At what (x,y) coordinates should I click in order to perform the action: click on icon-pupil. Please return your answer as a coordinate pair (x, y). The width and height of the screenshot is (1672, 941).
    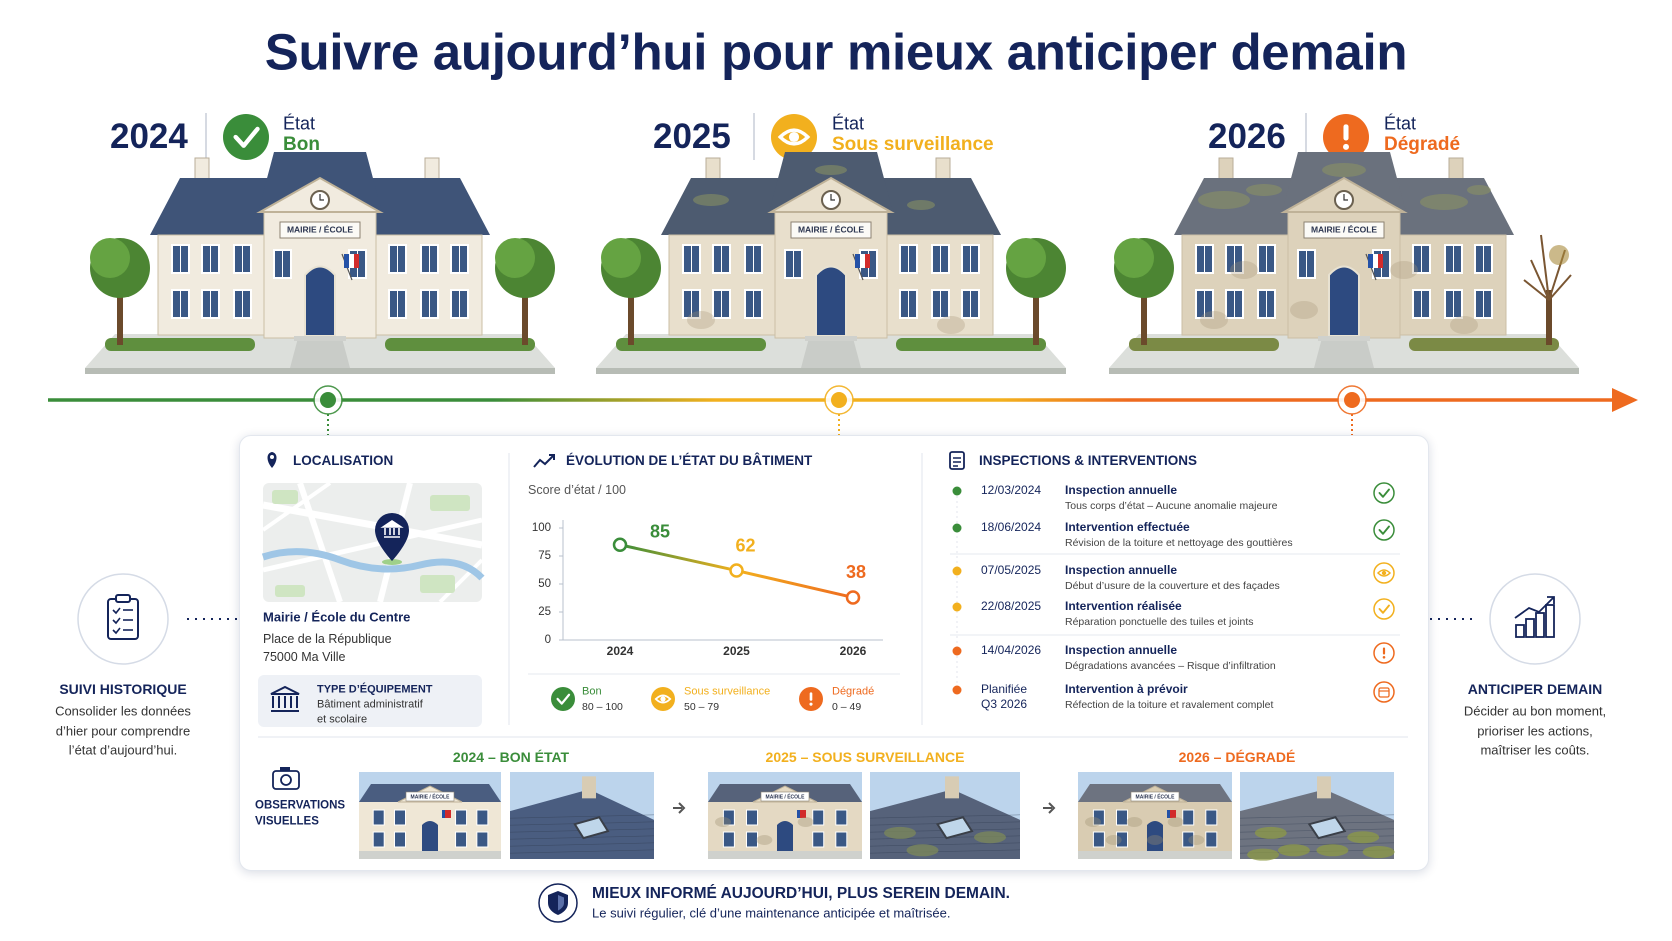
    Looking at the image, I should click on (794, 137).